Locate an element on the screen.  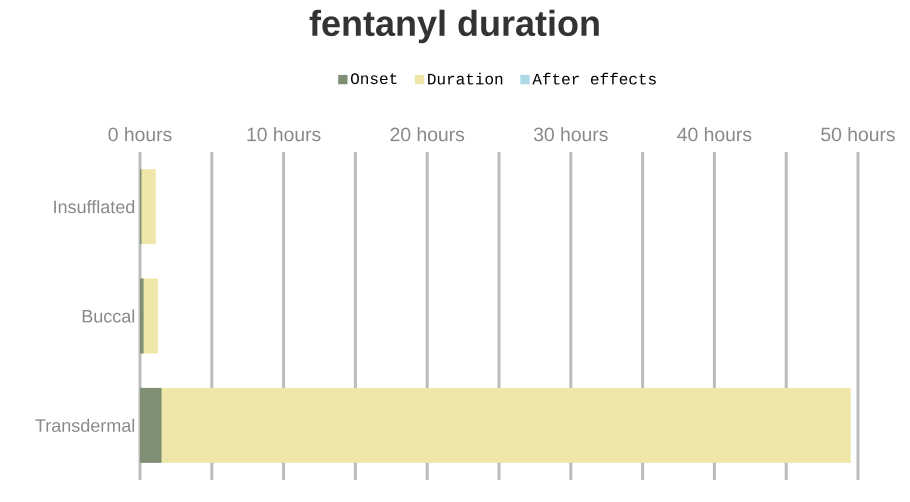
x-tick-label: 0 hours is located at coordinates (140, 134).